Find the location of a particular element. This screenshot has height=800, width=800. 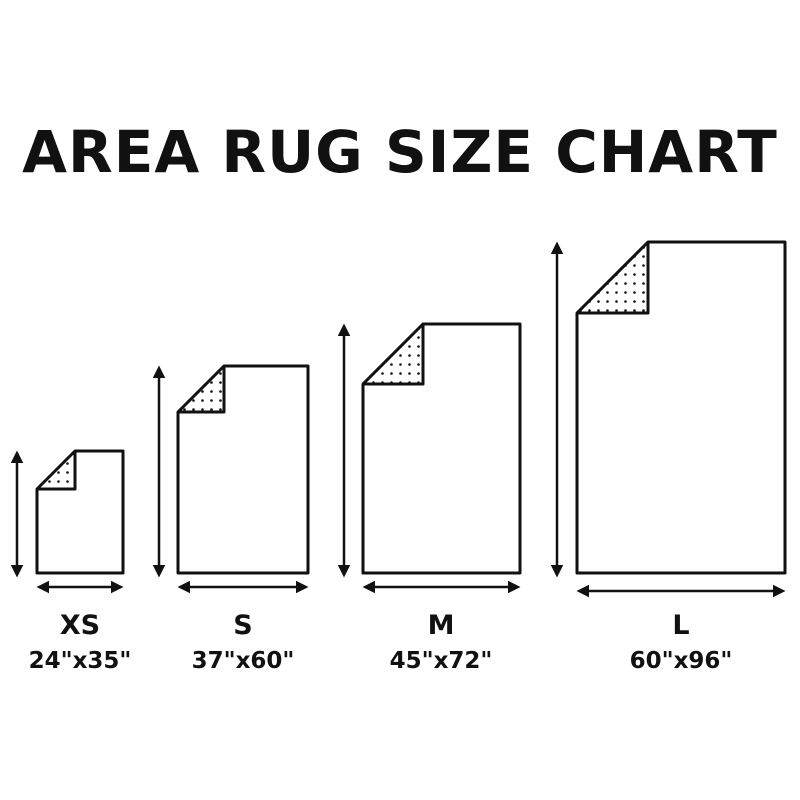

rug-outline-s is located at coordinates (243, 469).